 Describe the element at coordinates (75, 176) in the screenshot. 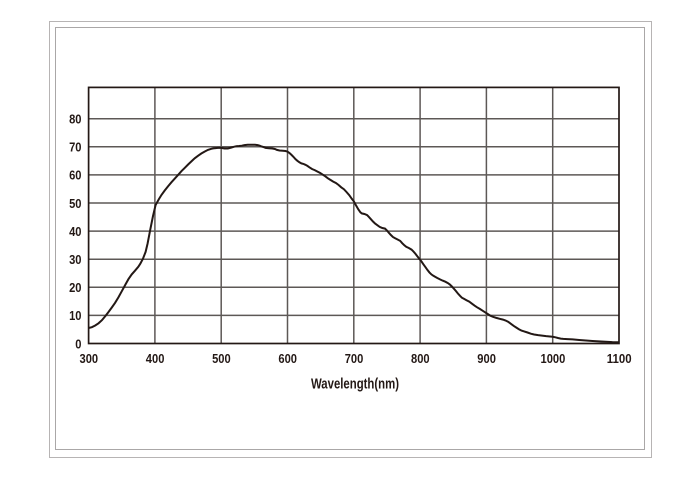

I see `svg-text: 60` at that location.